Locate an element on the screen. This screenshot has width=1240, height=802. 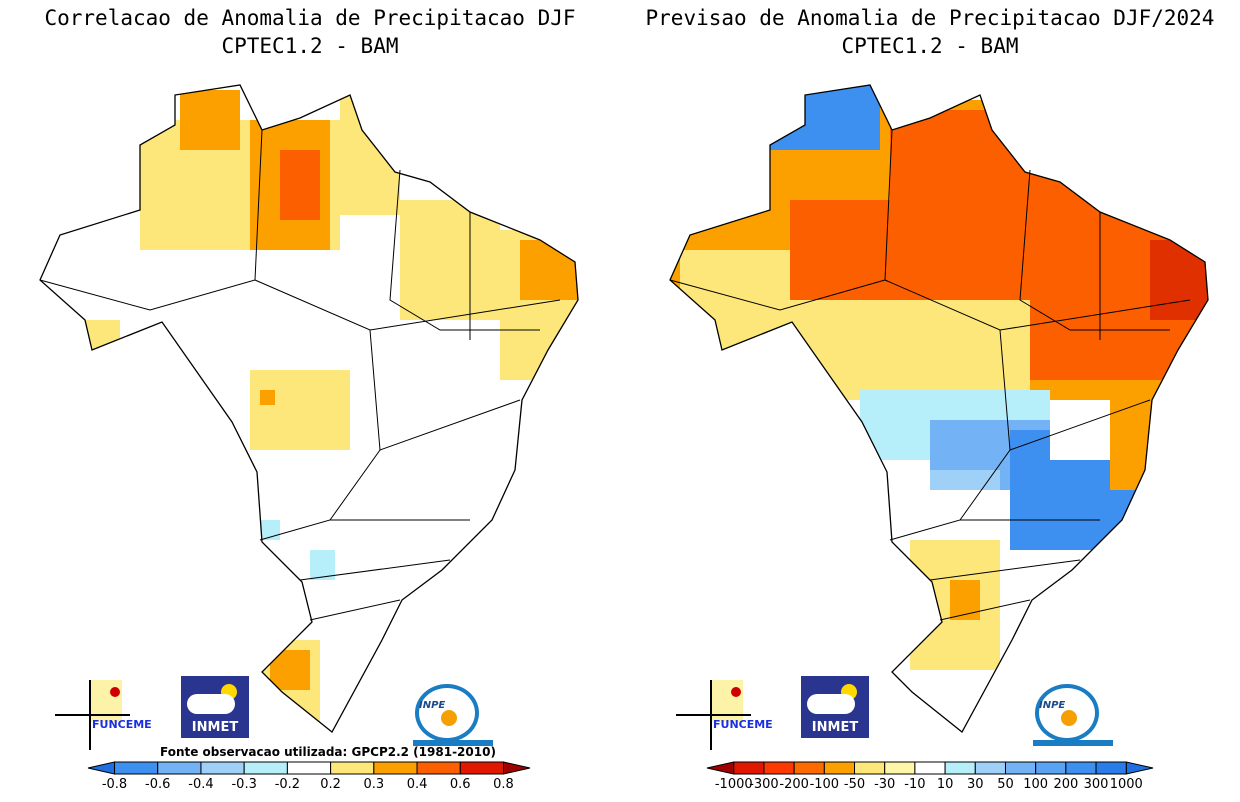
colorbar-label: 0.6 is located at coordinates (460, 784).